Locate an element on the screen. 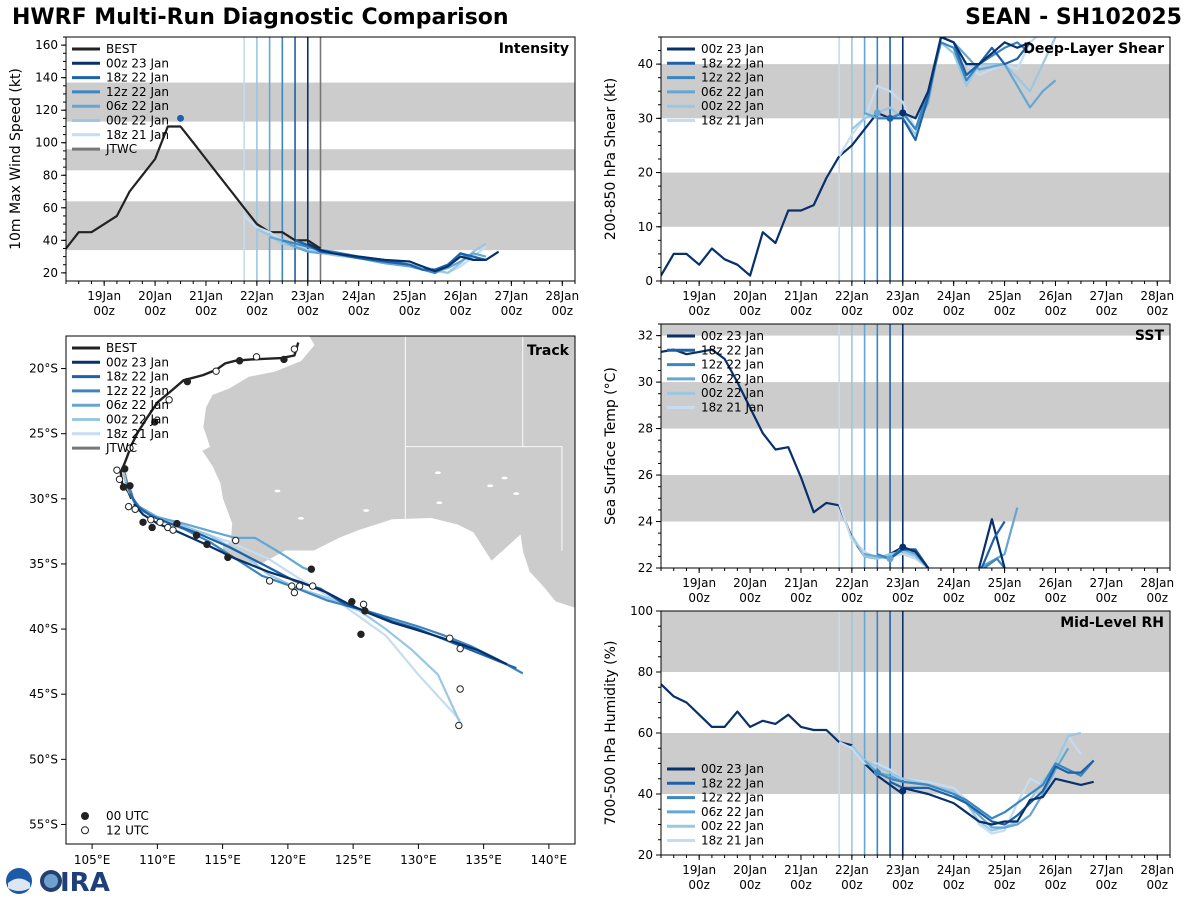 Image resolution: width=1200 pixels, height=900 pixels. y-tick-label: 60 is located at coordinates (50, 208).